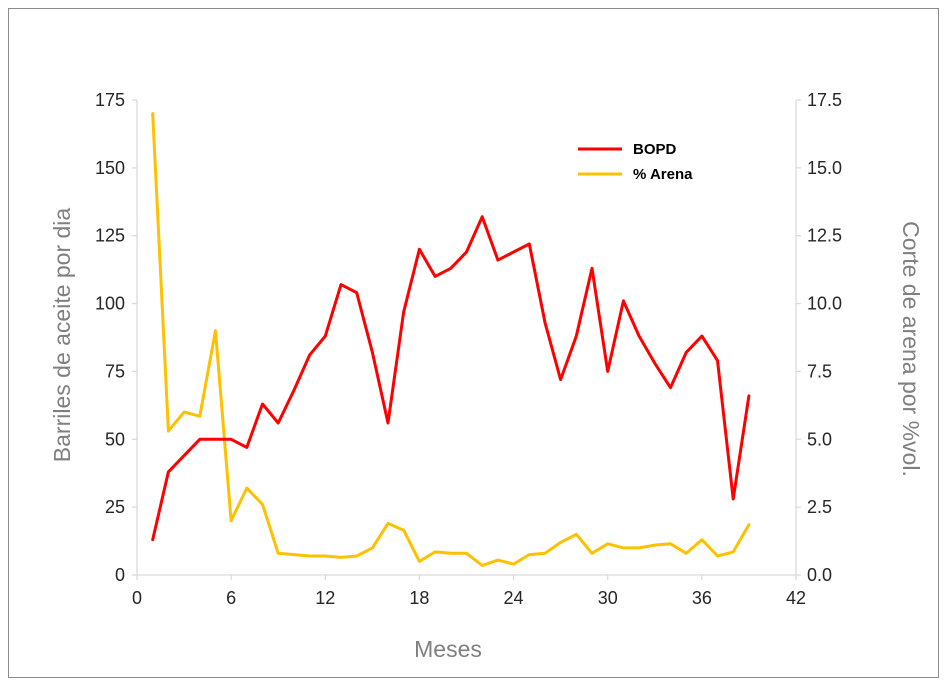 Image resolution: width=949 pixels, height=685 pixels. I want to click on y2-tick-label: 17.5, so click(824, 100).